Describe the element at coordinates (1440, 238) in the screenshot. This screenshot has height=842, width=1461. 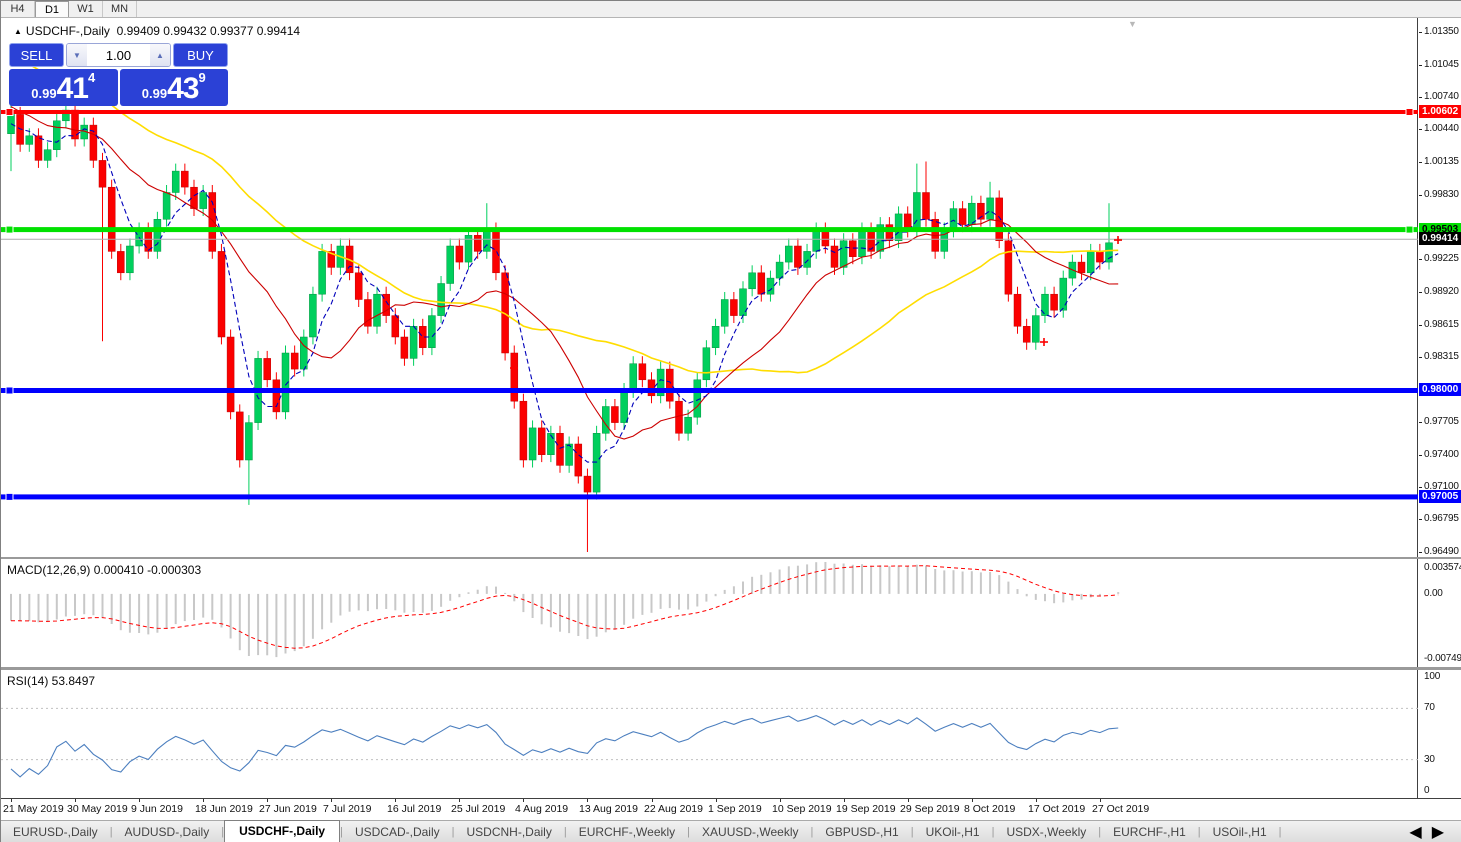
I see `price-badge: 0.99414` at that location.